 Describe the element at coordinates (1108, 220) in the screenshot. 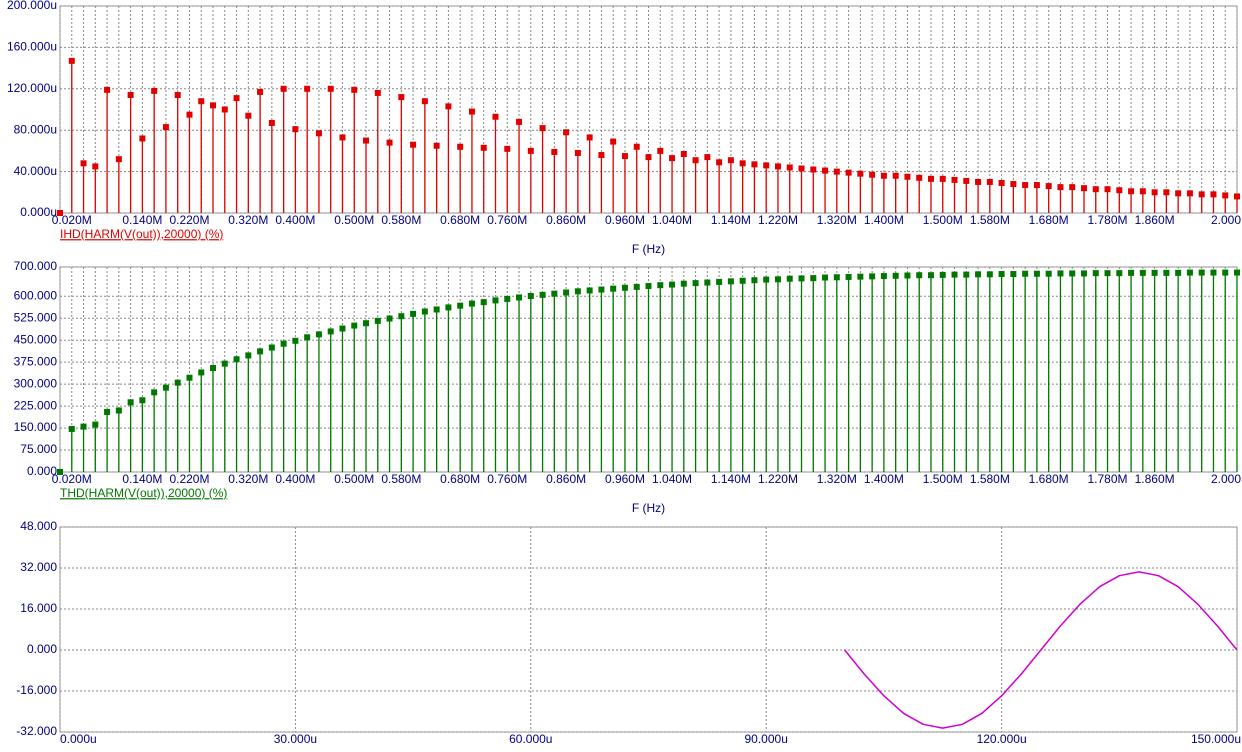

I see `x-tick-label: 1.780M` at that location.